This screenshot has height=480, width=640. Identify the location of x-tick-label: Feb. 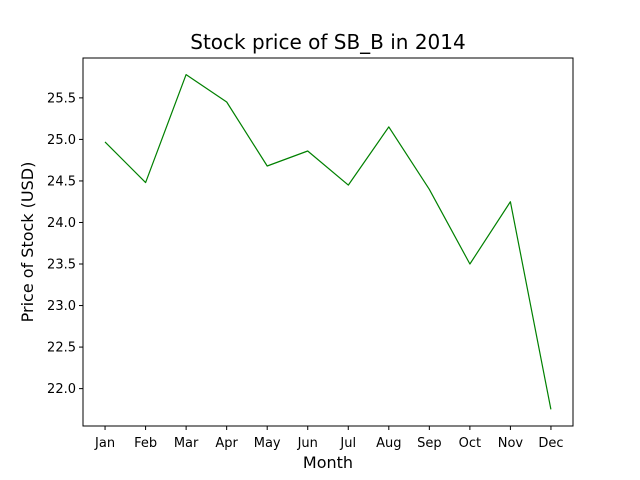
(145, 443).